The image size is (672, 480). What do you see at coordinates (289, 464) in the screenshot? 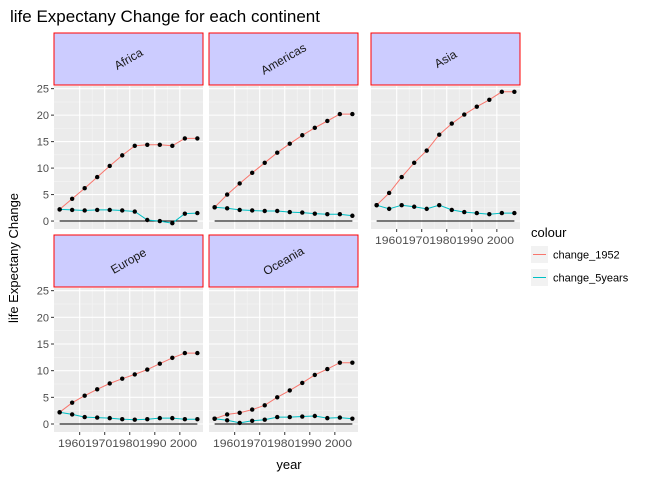
I see `x-axis-title: year` at bounding box center [289, 464].